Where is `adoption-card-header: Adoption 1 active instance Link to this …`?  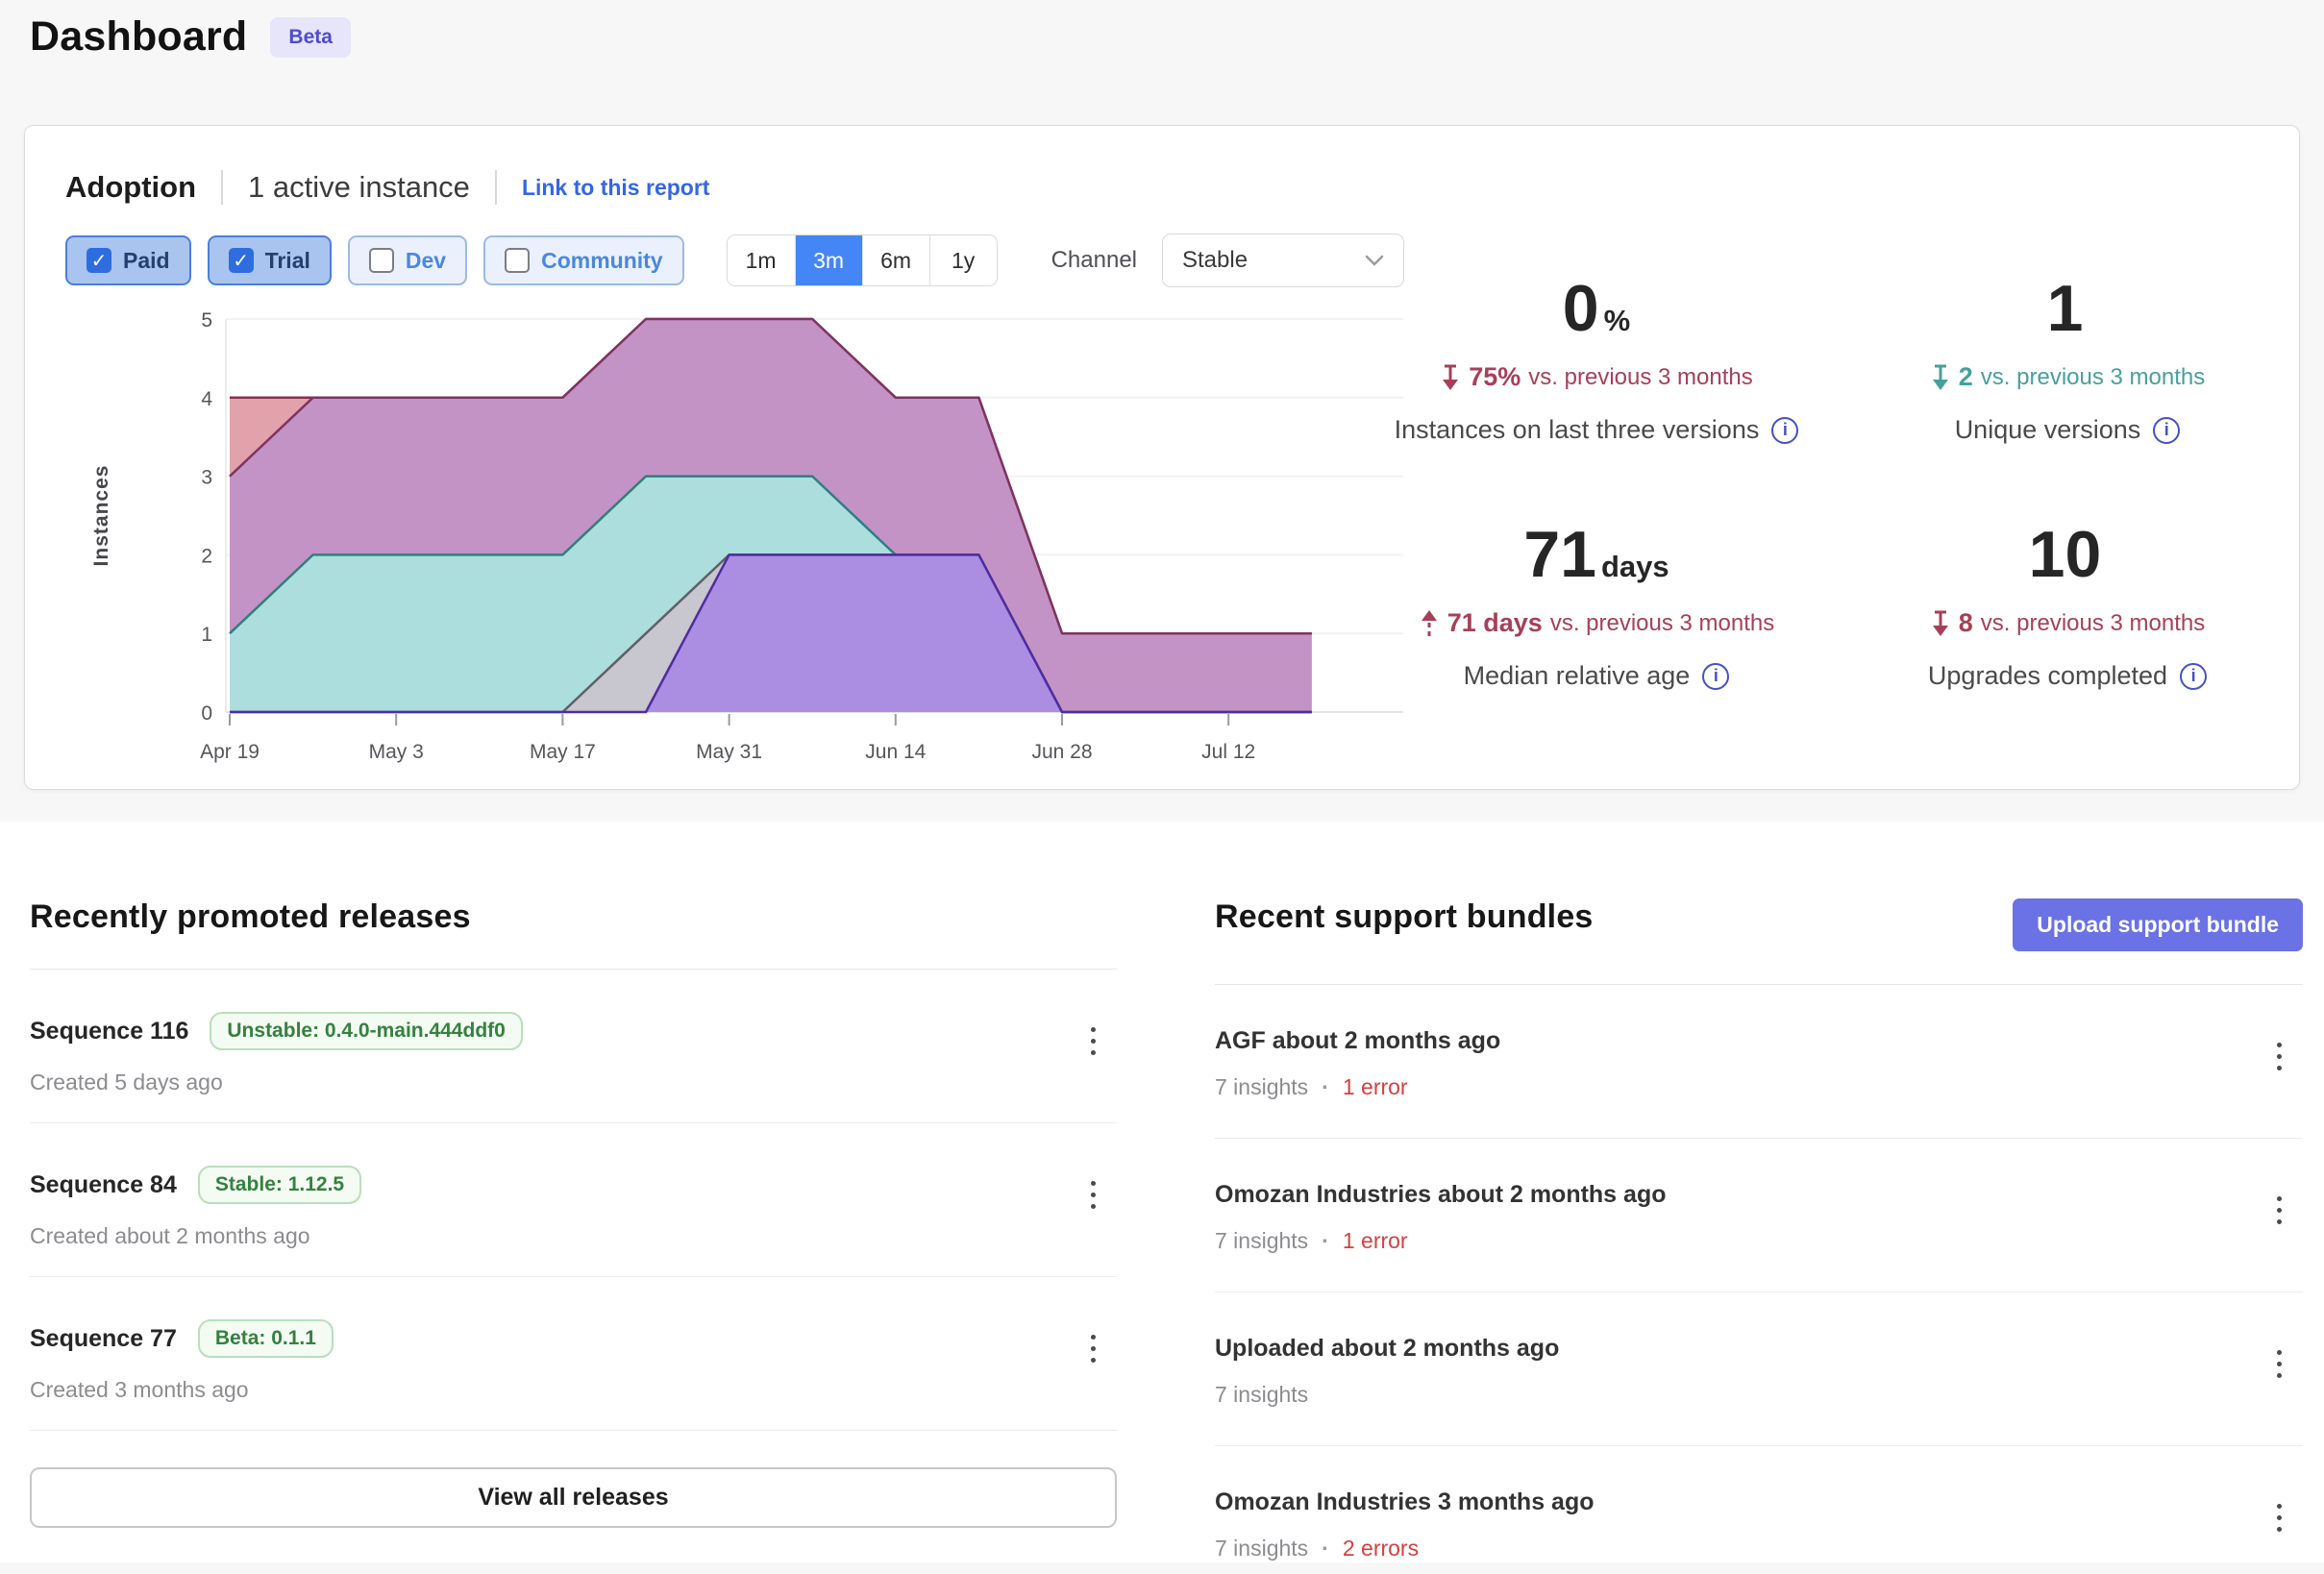 adoption-card-header: Adoption 1 active instance Link to this … is located at coordinates (387, 187).